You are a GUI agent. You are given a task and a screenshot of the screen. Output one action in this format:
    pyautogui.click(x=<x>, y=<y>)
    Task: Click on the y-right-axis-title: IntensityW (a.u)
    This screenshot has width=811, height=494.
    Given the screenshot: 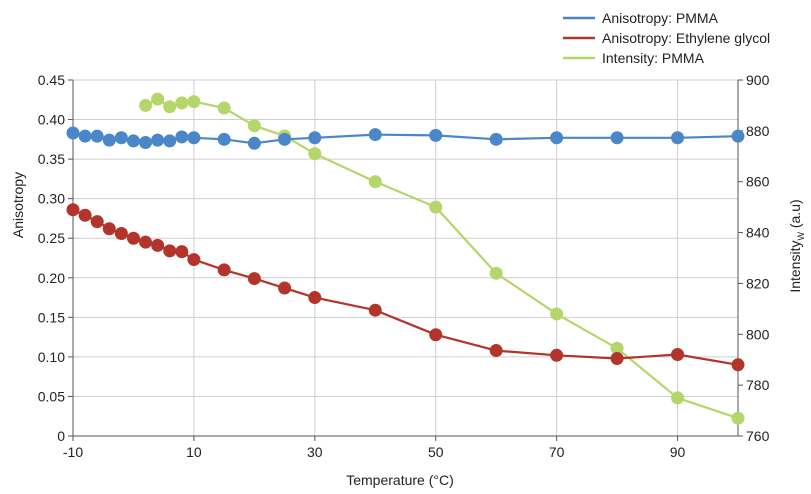 What is the action you would take?
    pyautogui.click(x=796, y=245)
    